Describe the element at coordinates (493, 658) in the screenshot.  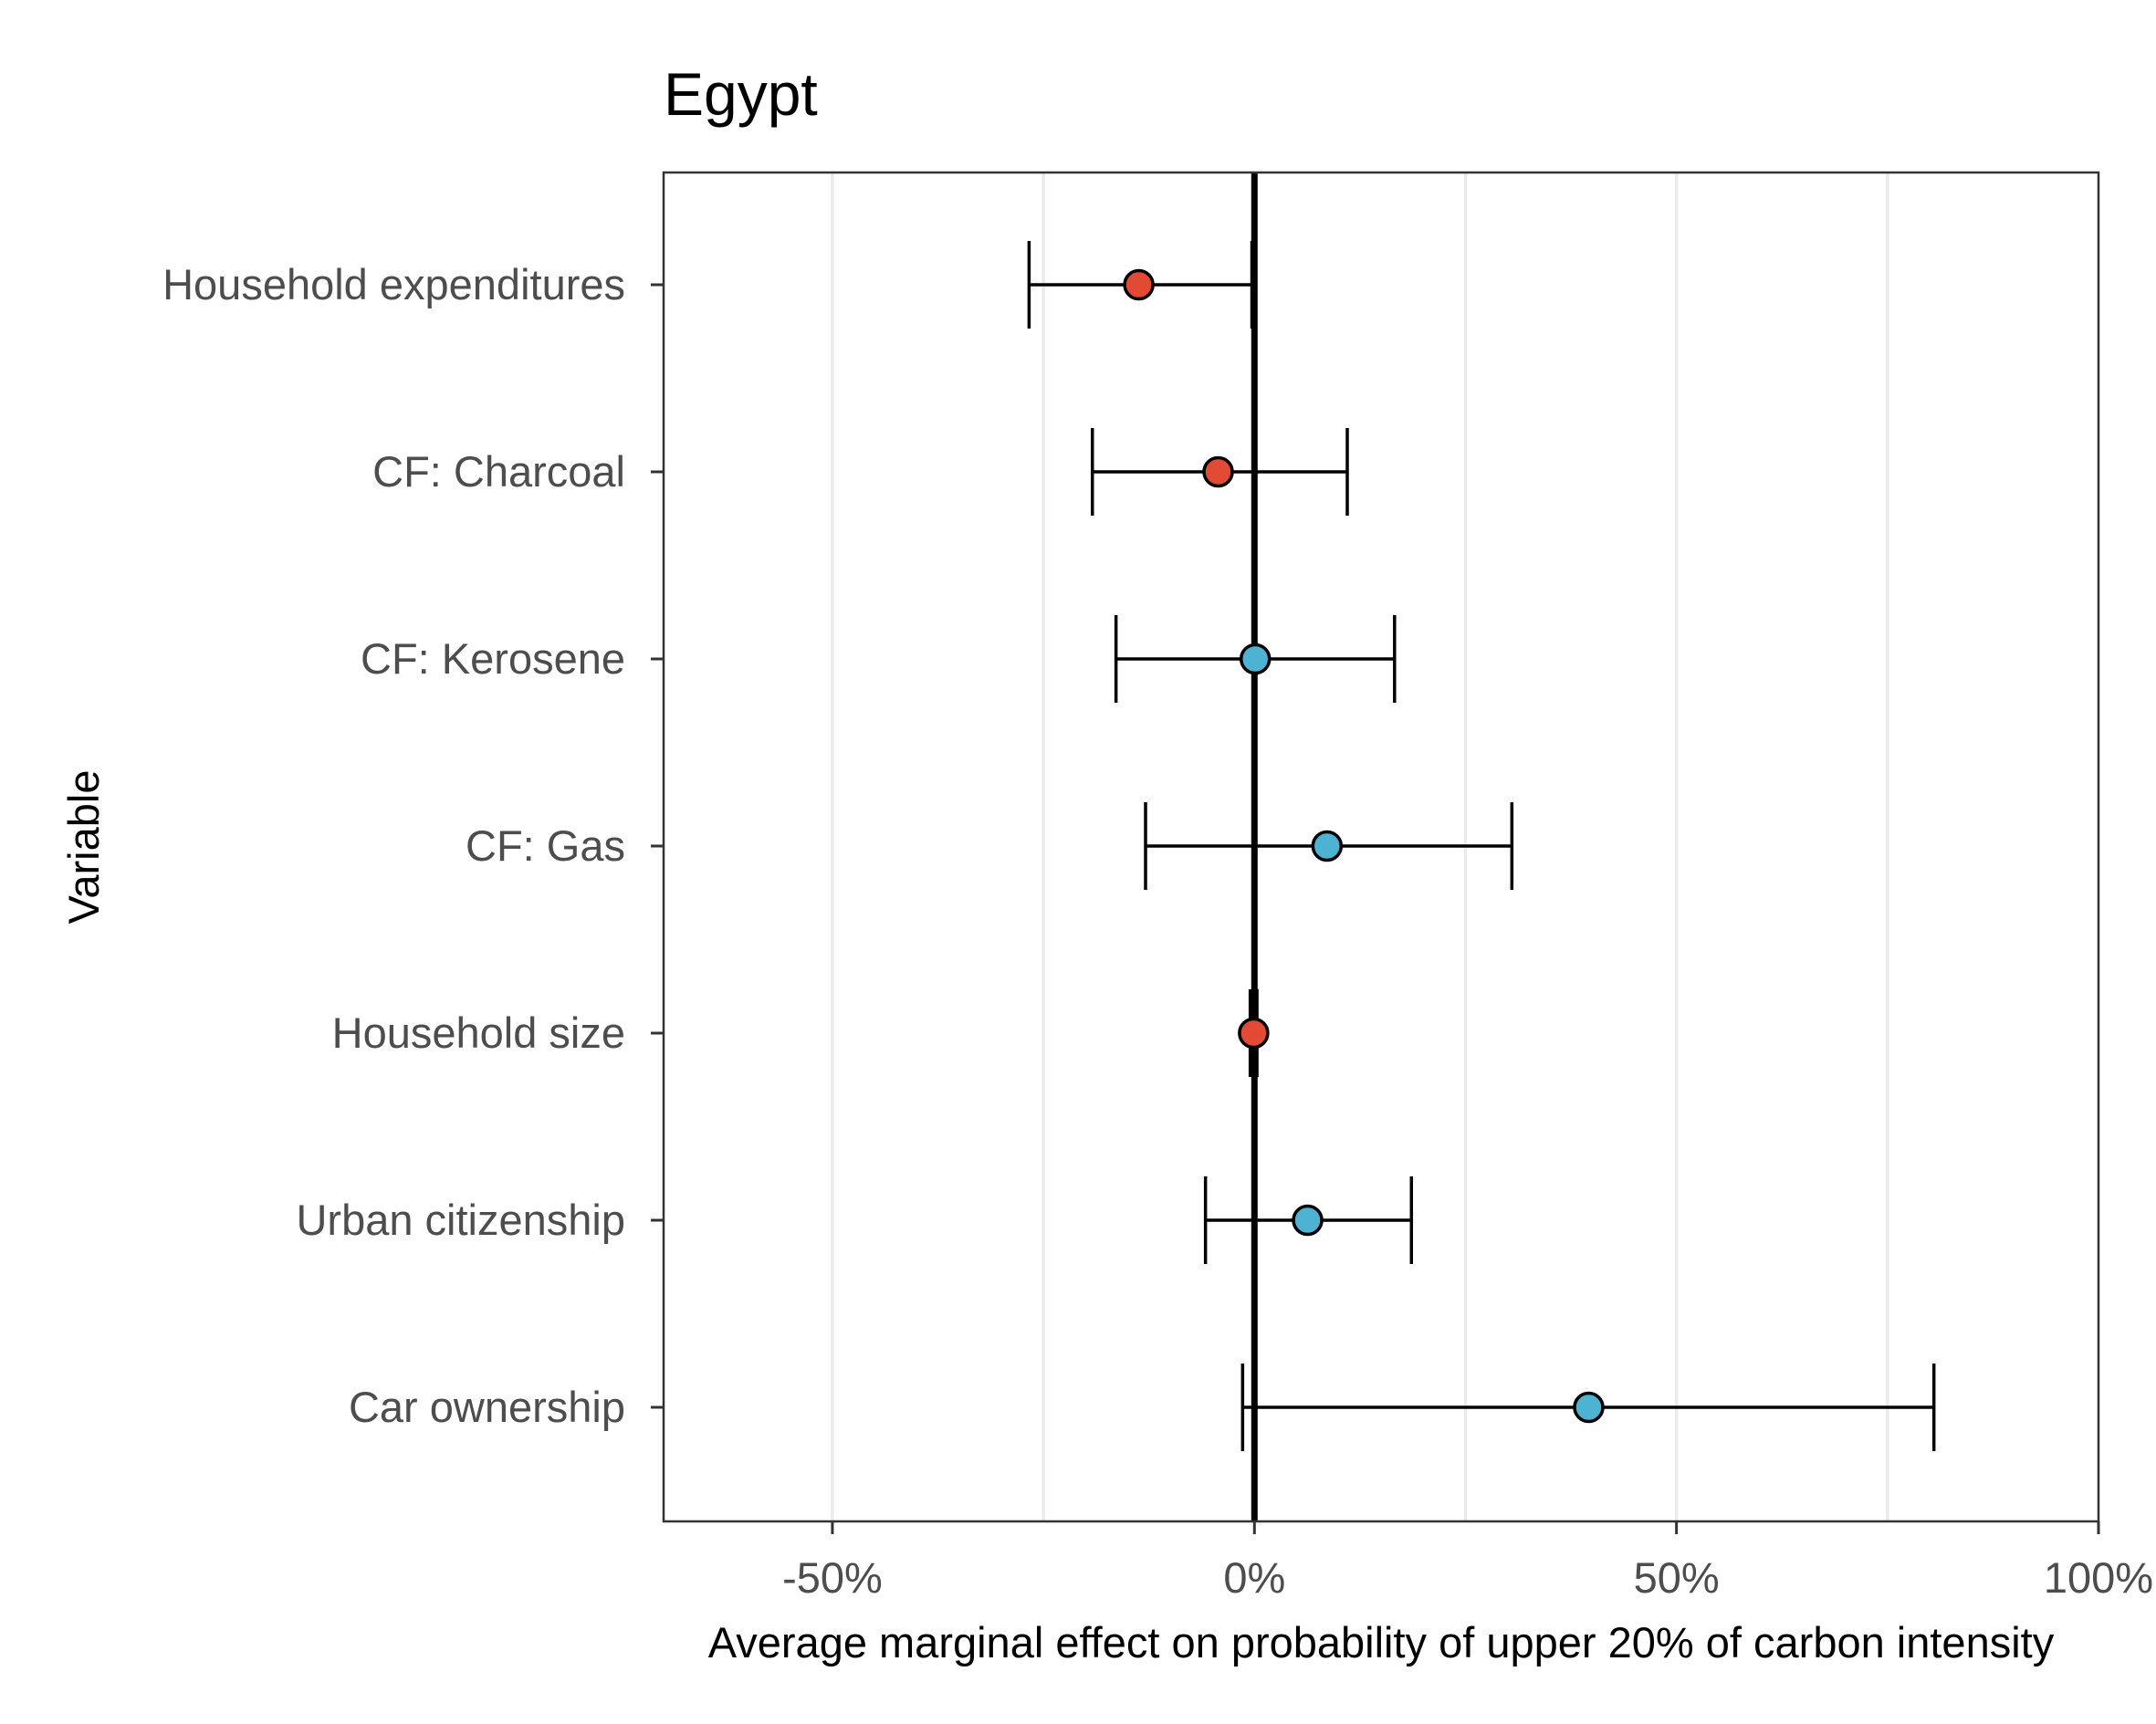
I see `y-tick-label: CF: Kerosene` at that location.